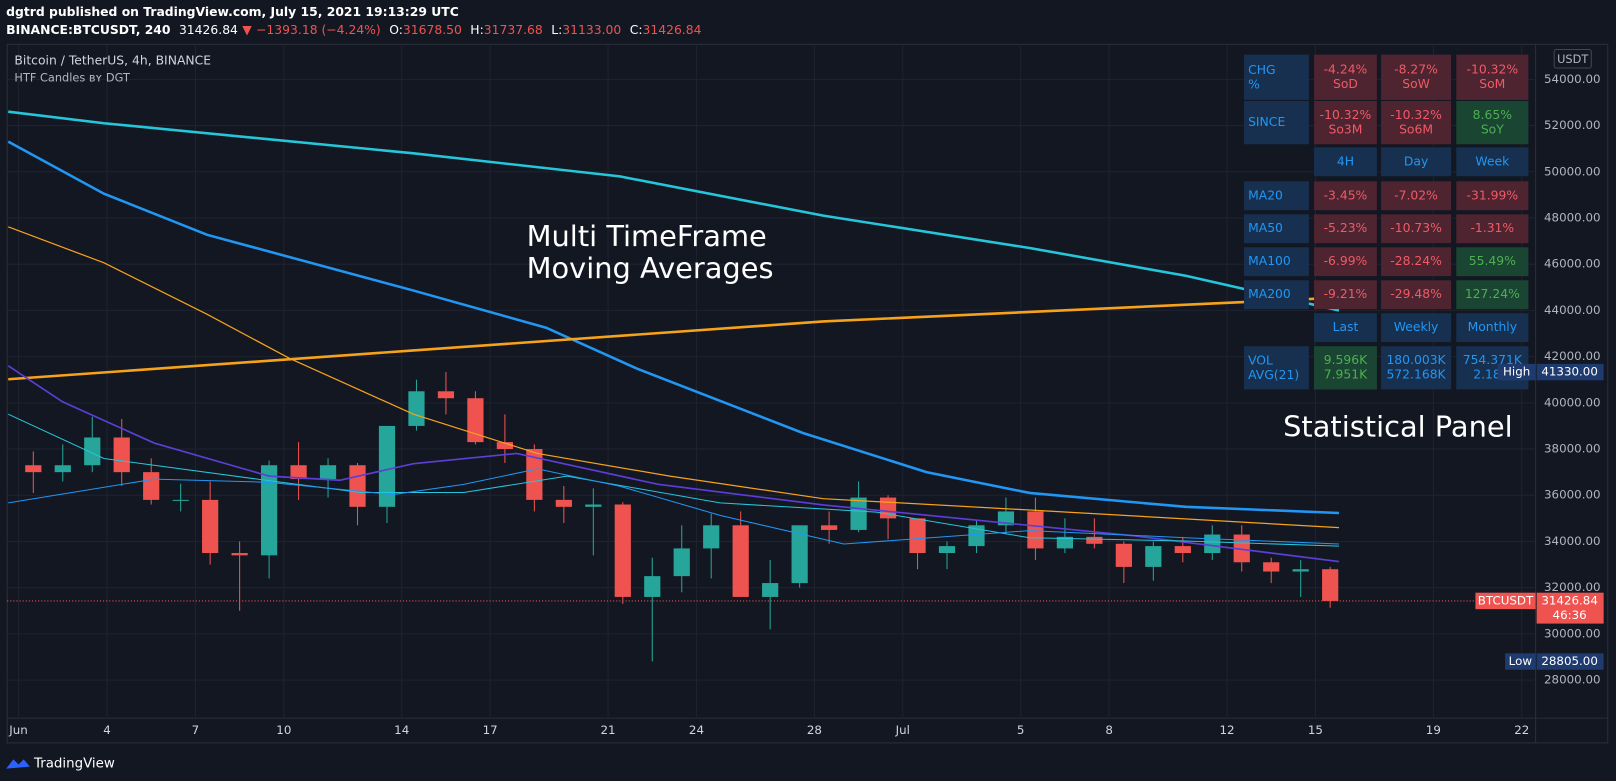 The image size is (1616, 781). I want to click on price-tag-name-box, so click(1505, 601).